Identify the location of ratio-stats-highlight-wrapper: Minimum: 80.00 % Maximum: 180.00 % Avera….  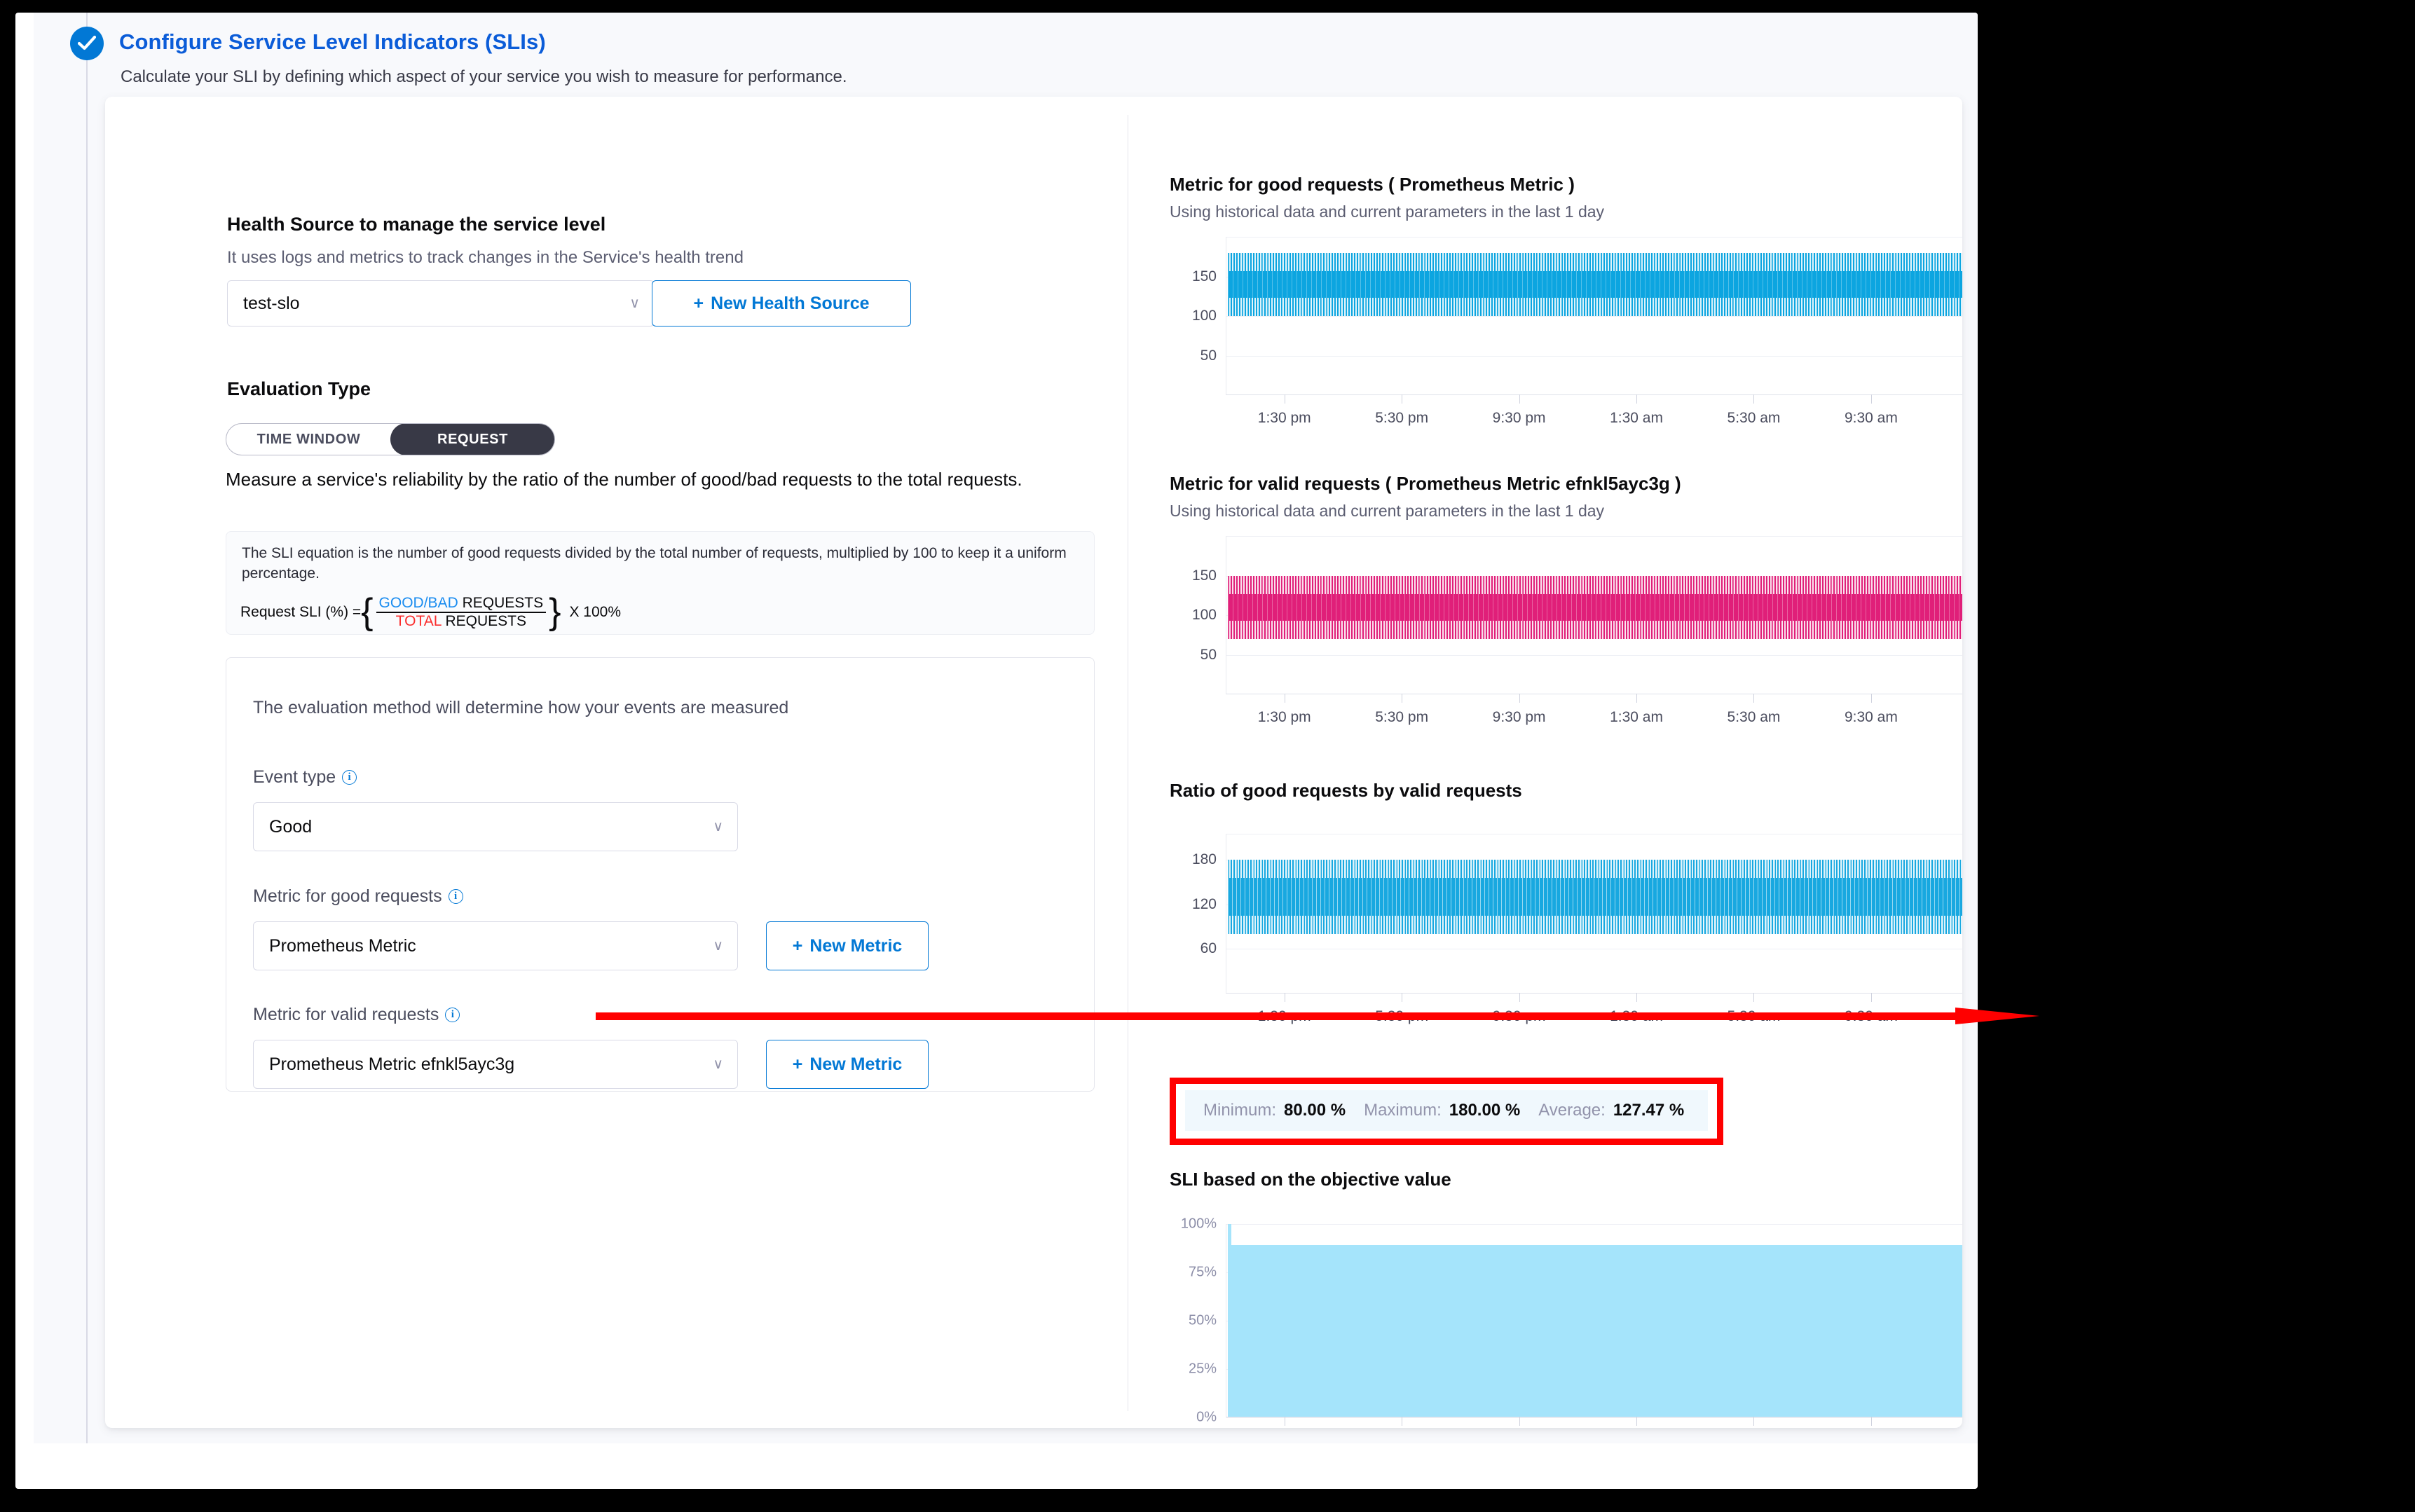
(1446, 1111).